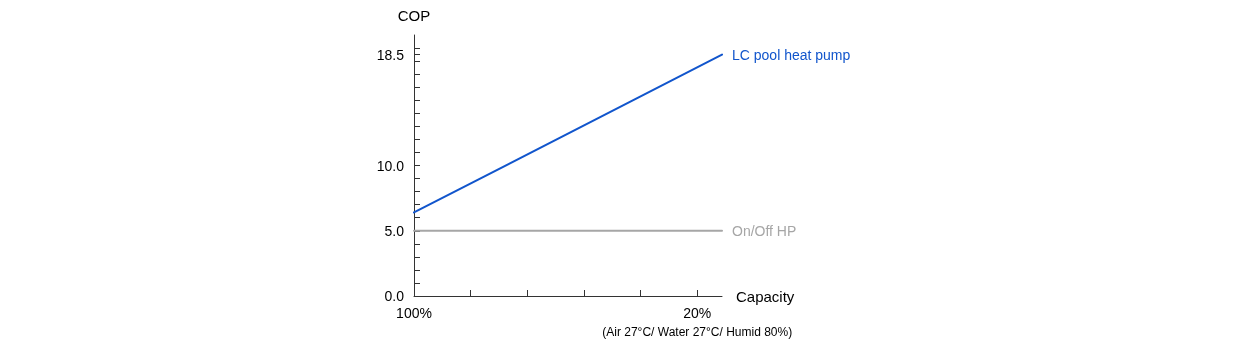 This screenshot has height=350, width=1246. Describe the element at coordinates (394, 296) in the screenshot. I see `y-tick-label: 0.0` at that location.